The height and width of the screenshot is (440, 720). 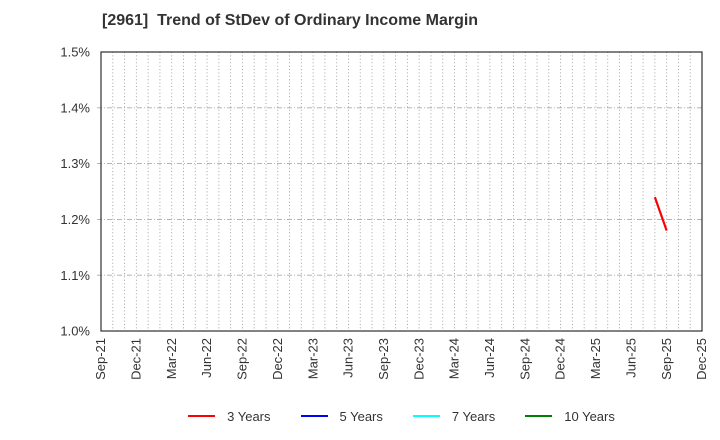 I want to click on x-tick-label: Dec-25, so click(x=701, y=359).